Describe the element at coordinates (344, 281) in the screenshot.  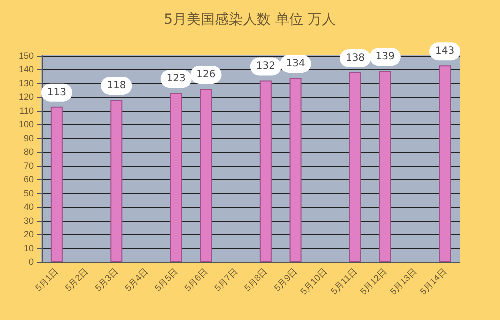
I see `x-tick-label: 5月11日` at that location.